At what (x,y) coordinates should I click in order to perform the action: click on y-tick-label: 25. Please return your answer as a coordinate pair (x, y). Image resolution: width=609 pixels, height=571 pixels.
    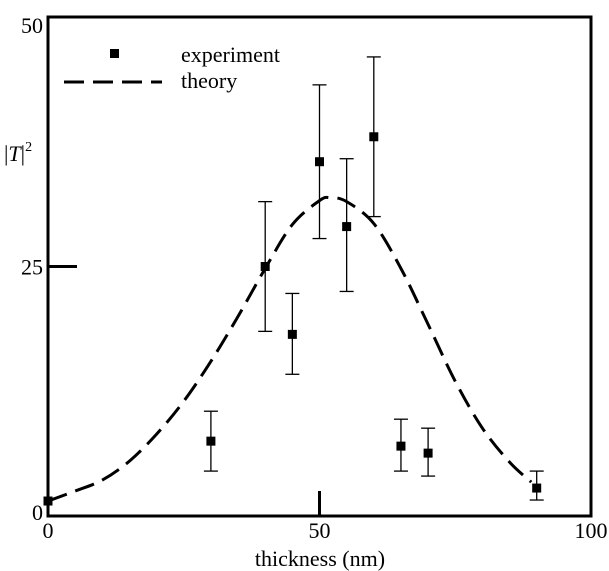
    Looking at the image, I should click on (32, 267).